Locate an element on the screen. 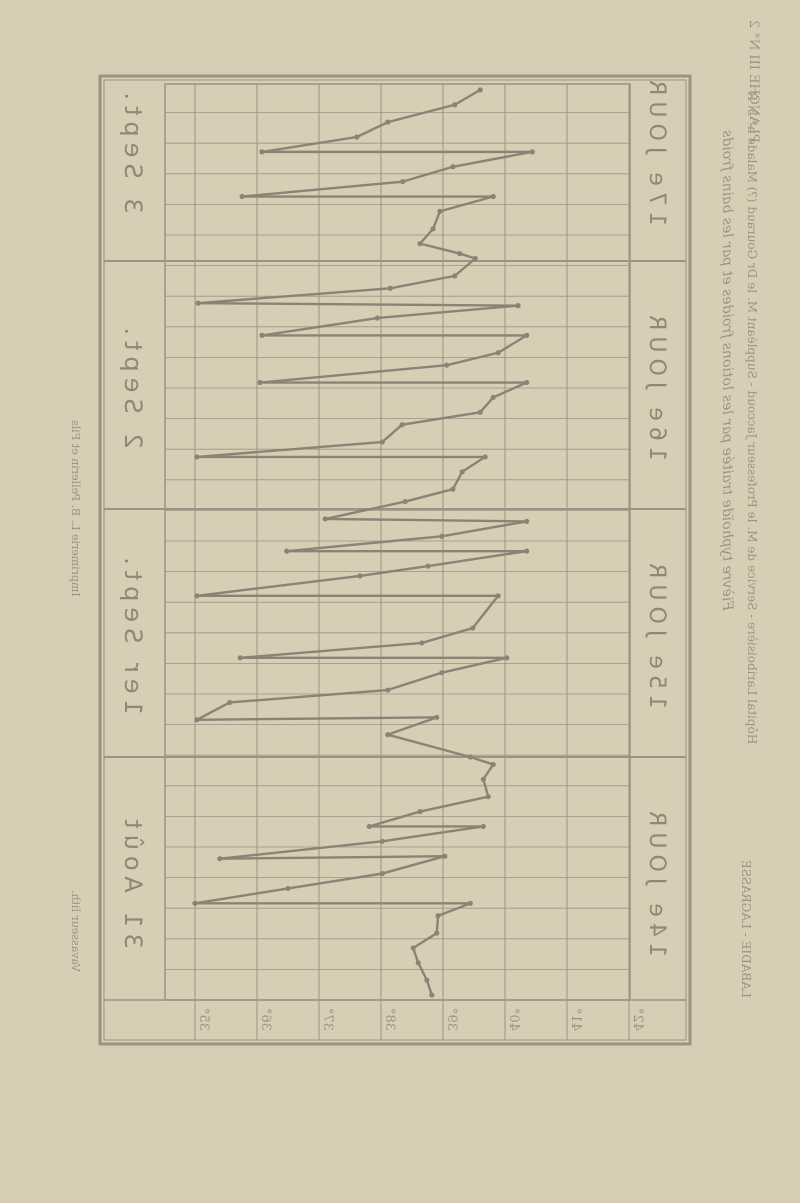 The height and width of the screenshot is (1203, 800). day-number-label: 14e JOUR is located at coordinates (656, 881).